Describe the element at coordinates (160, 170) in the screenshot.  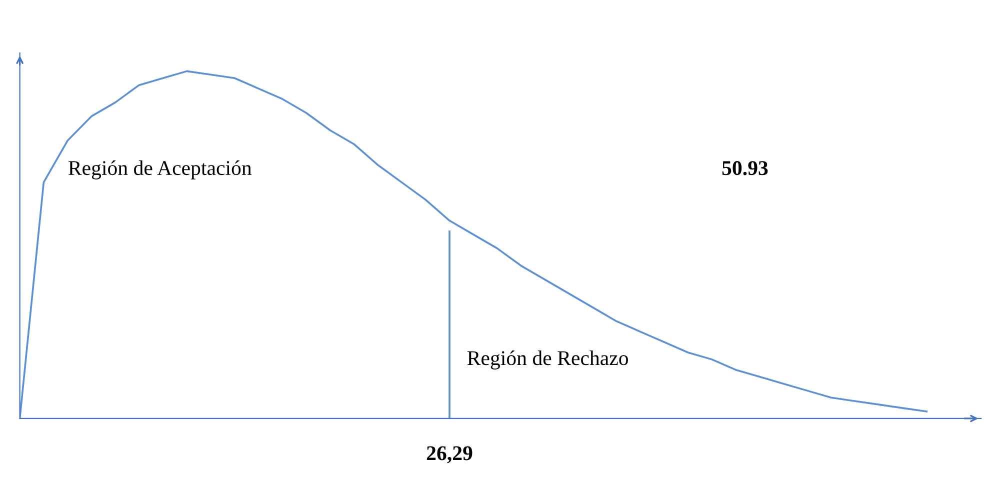
I see `annotation: Región de Aceptación` at that location.